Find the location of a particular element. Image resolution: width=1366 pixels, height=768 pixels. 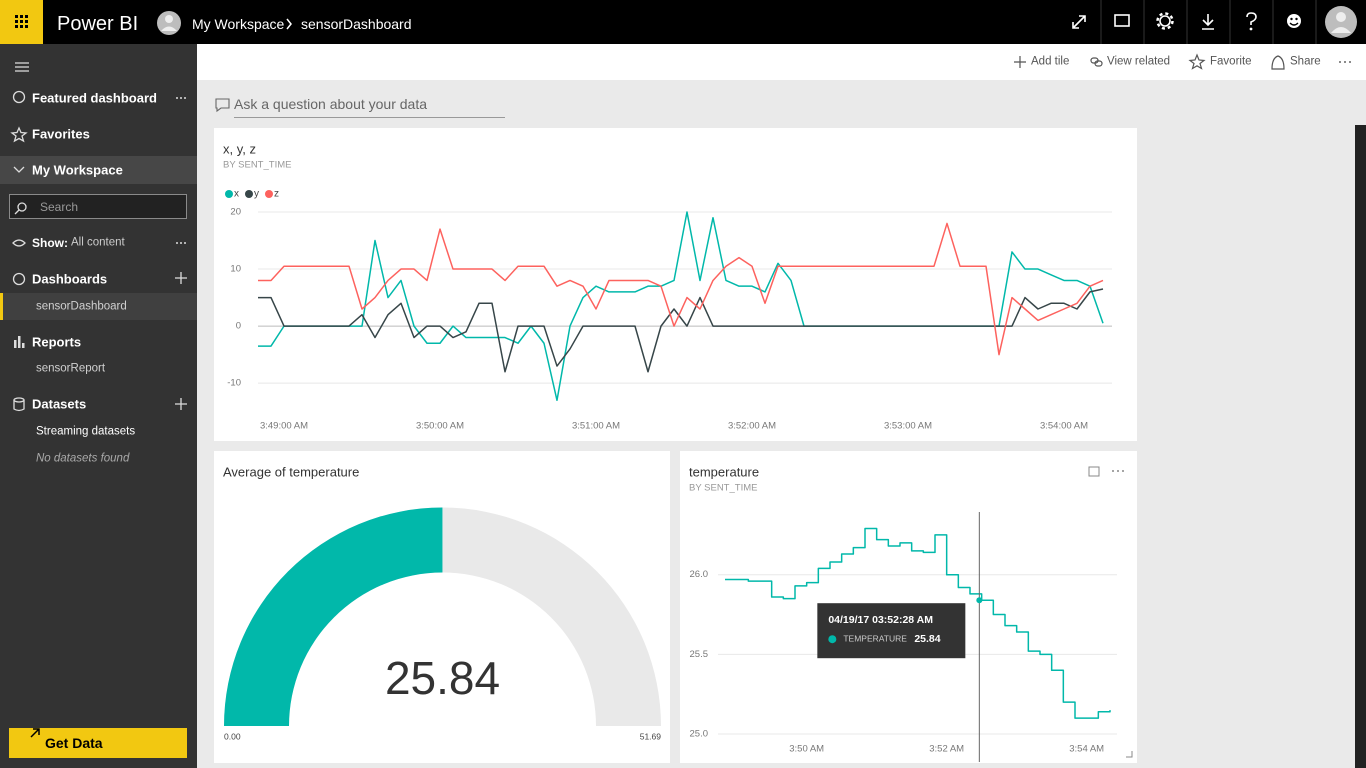

tooltip-swatch is located at coordinates (832, 639).